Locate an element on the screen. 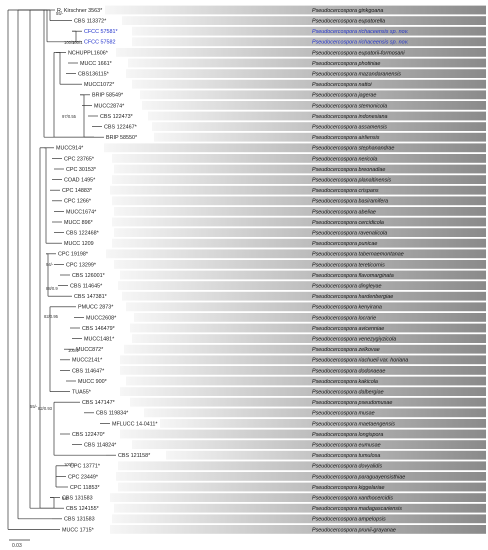  species-label: Pseudocercospora richaceensis sp. nov. is located at coordinates (360, 32).